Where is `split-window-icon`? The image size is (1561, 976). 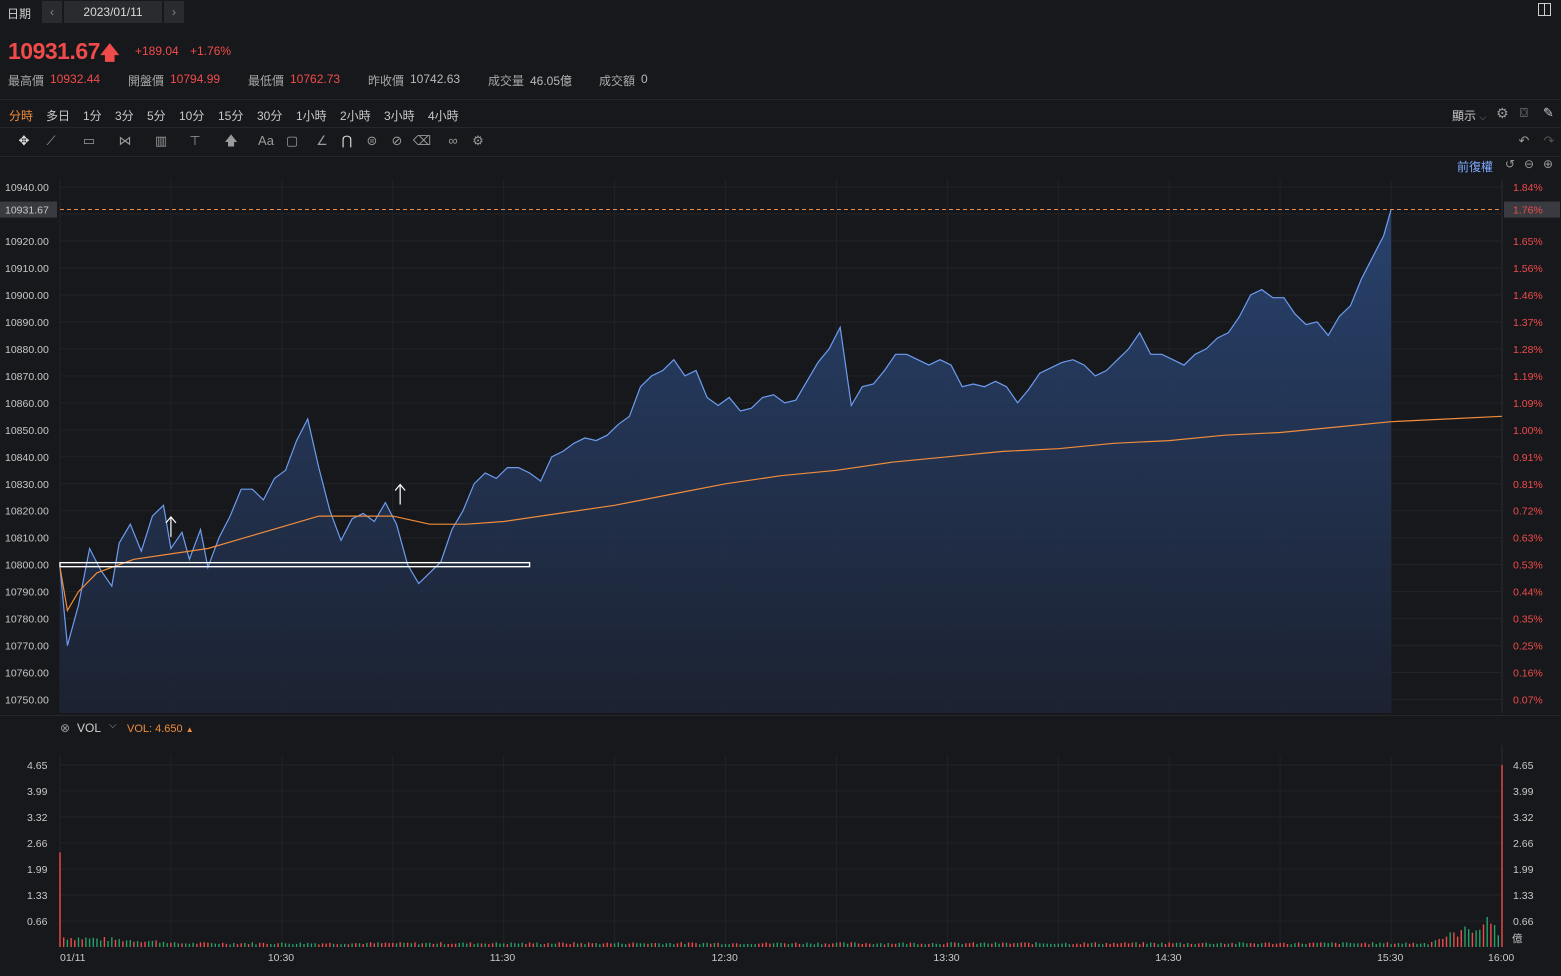
split-window-icon is located at coordinates (1544, 9).